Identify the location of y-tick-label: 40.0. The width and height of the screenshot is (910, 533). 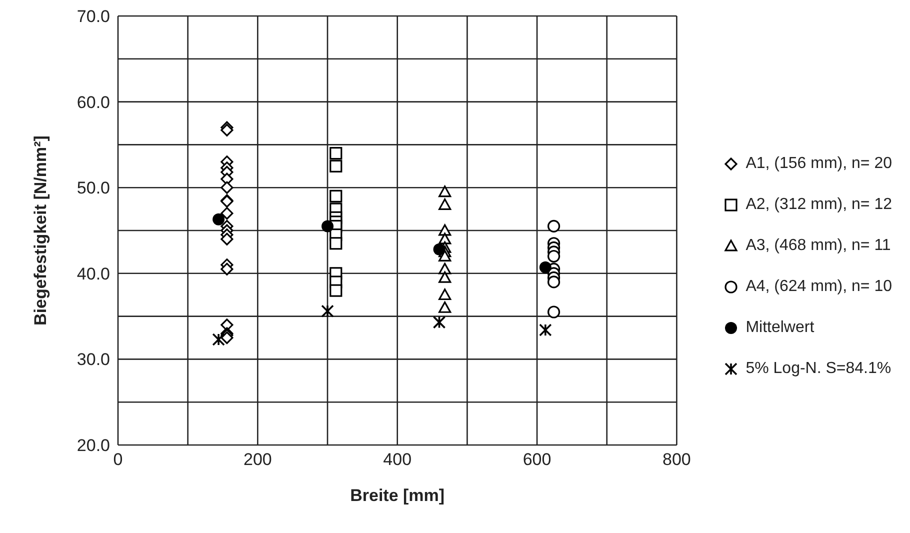
(93, 274).